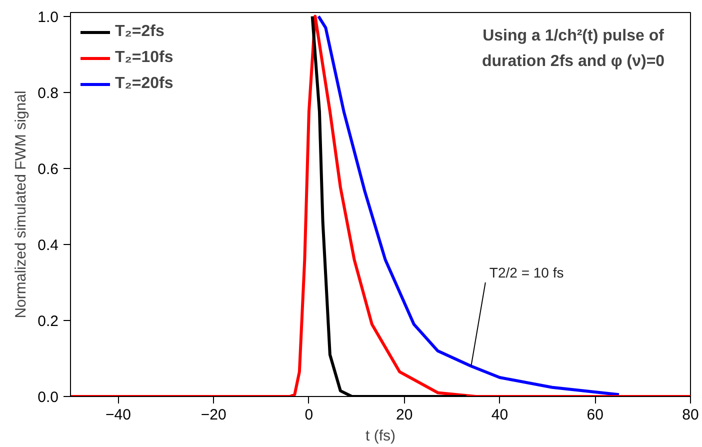 The image size is (702, 447). What do you see at coordinates (48, 245) in the screenshot?
I see `y-tick-label: 0.4` at bounding box center [48, 245].